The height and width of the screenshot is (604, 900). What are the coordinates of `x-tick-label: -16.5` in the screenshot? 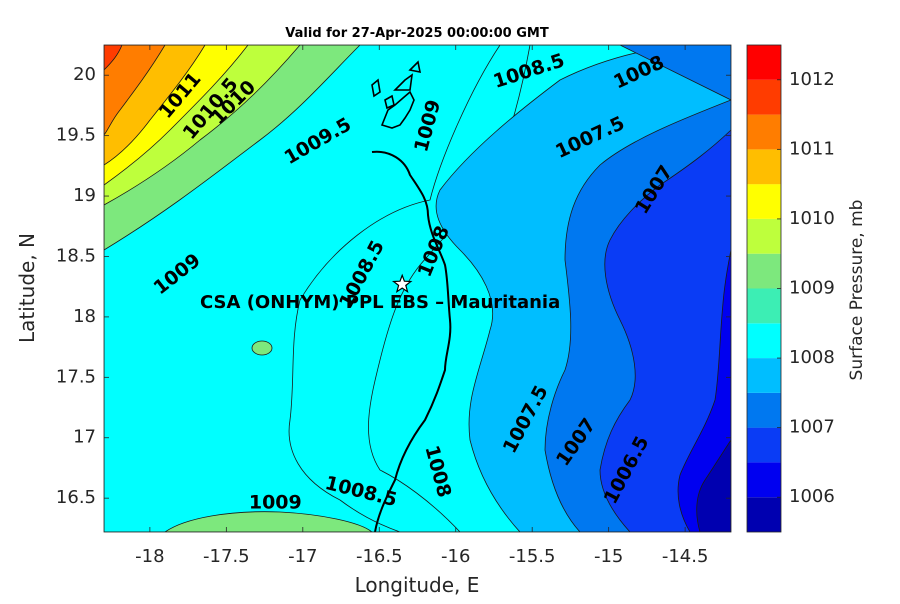 It's located at (379, 556).